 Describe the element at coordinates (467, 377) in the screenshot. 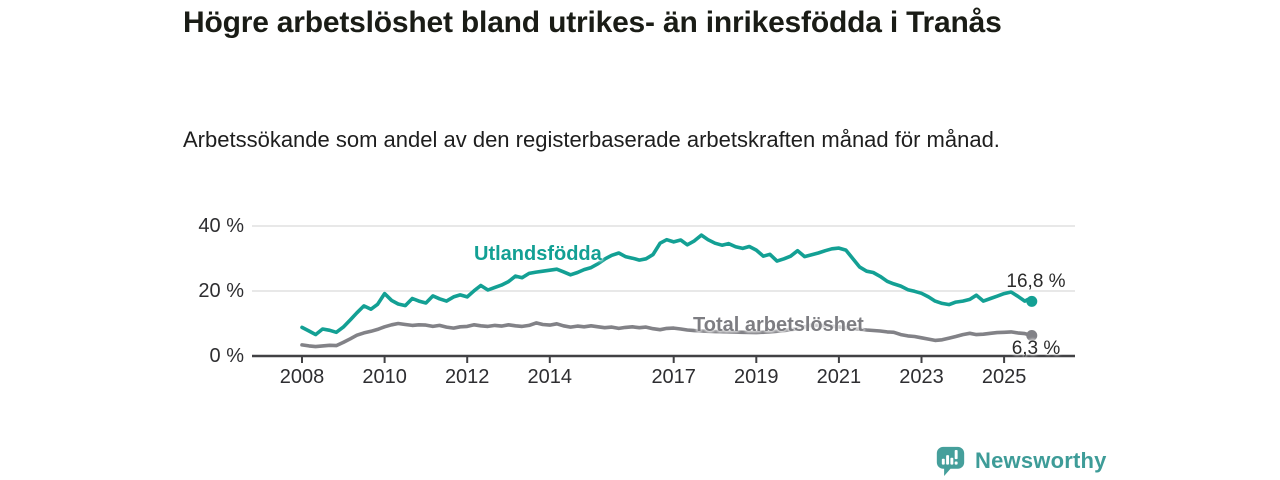

I see `x-axis-label: 2012` at that location.